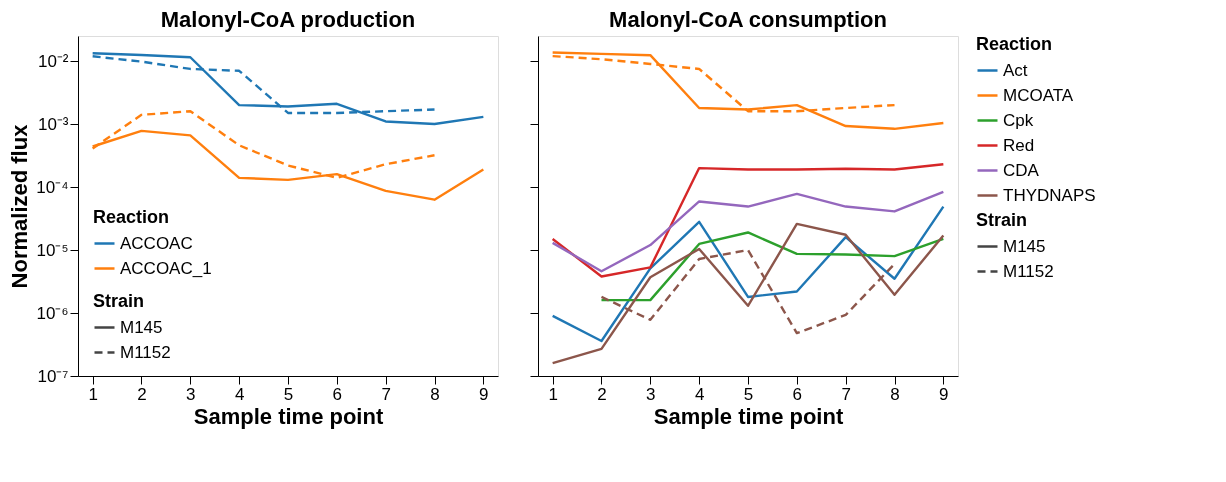  Describe the element at coordinates (145, 352) in the screenshot. I see `annotation: M1152` at that location.